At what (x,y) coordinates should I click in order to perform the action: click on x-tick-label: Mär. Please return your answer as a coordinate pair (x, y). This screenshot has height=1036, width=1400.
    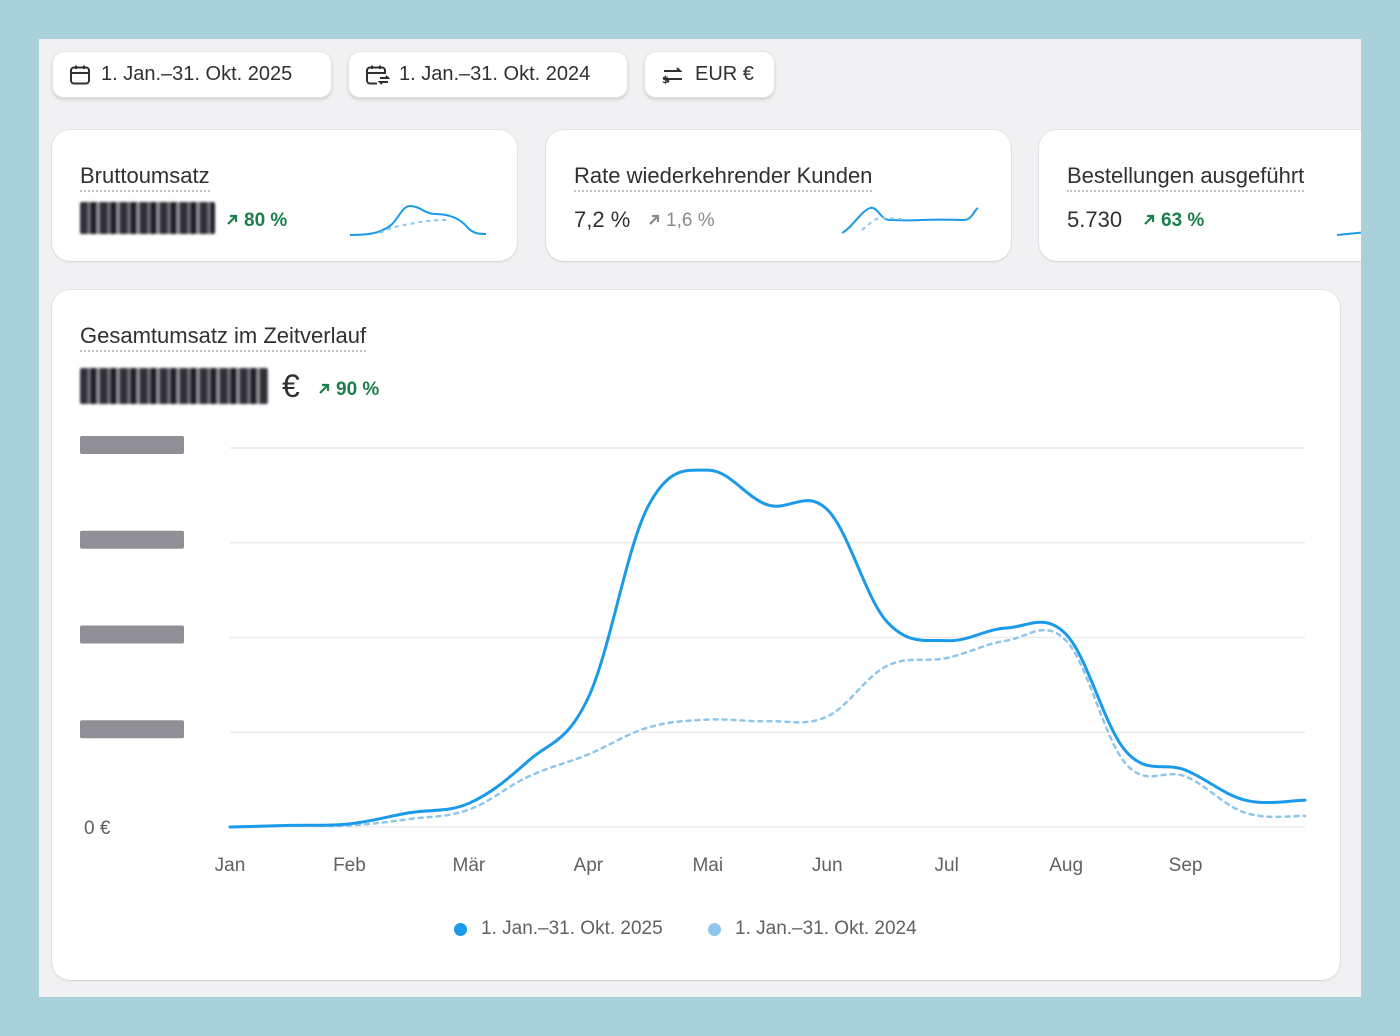
    Looking at the image, I should click on (469, 865).